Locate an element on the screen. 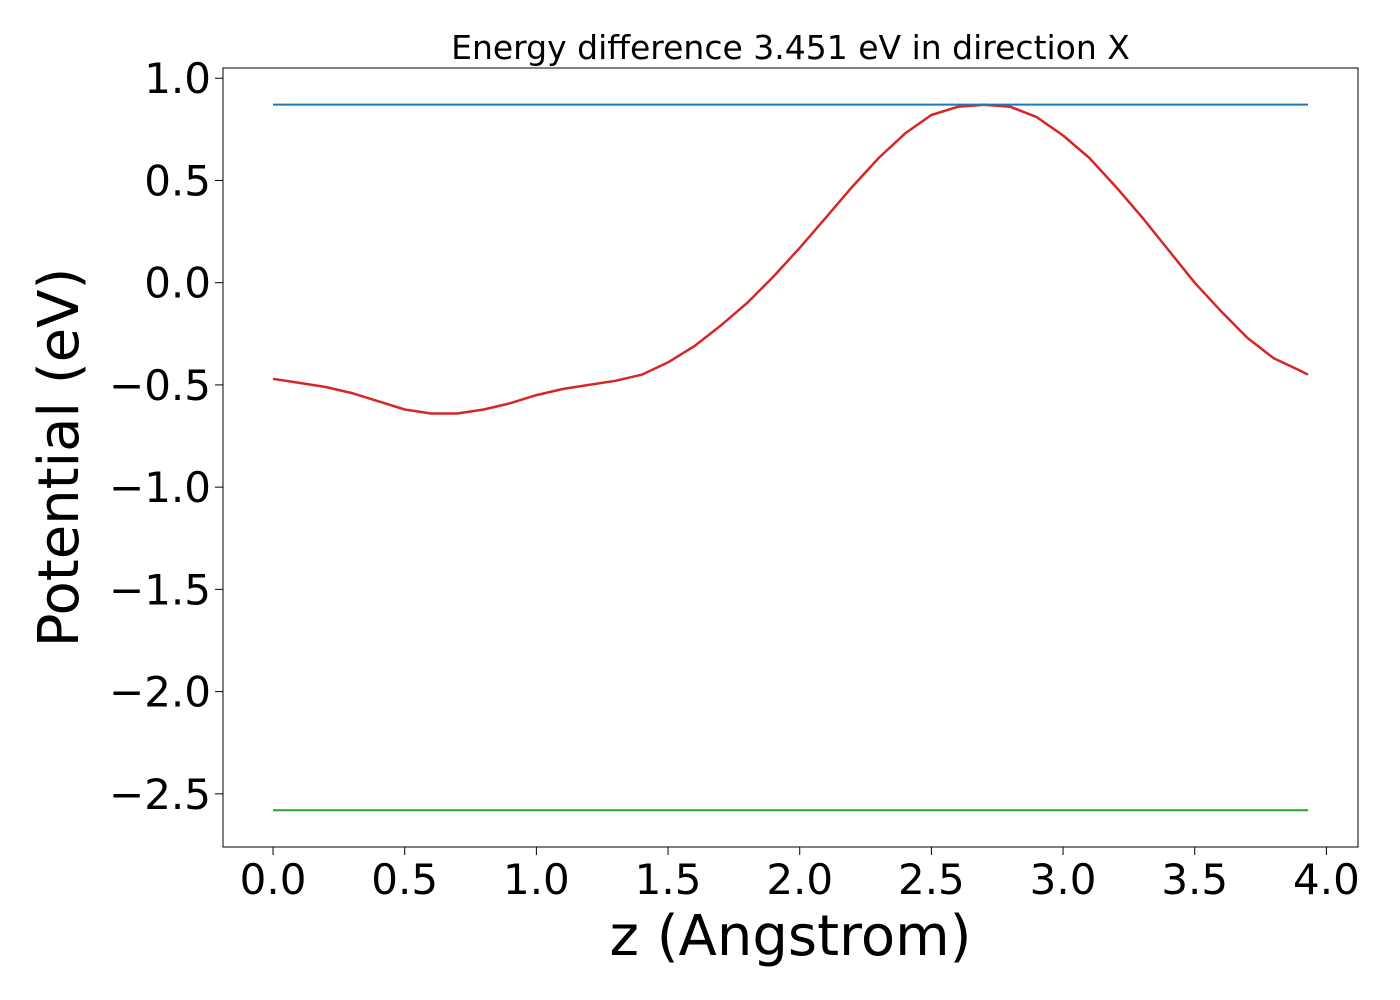 The image size is (1400, 1000). x-axis-label: z (Angstrom) is located at coordinates (791, 936).